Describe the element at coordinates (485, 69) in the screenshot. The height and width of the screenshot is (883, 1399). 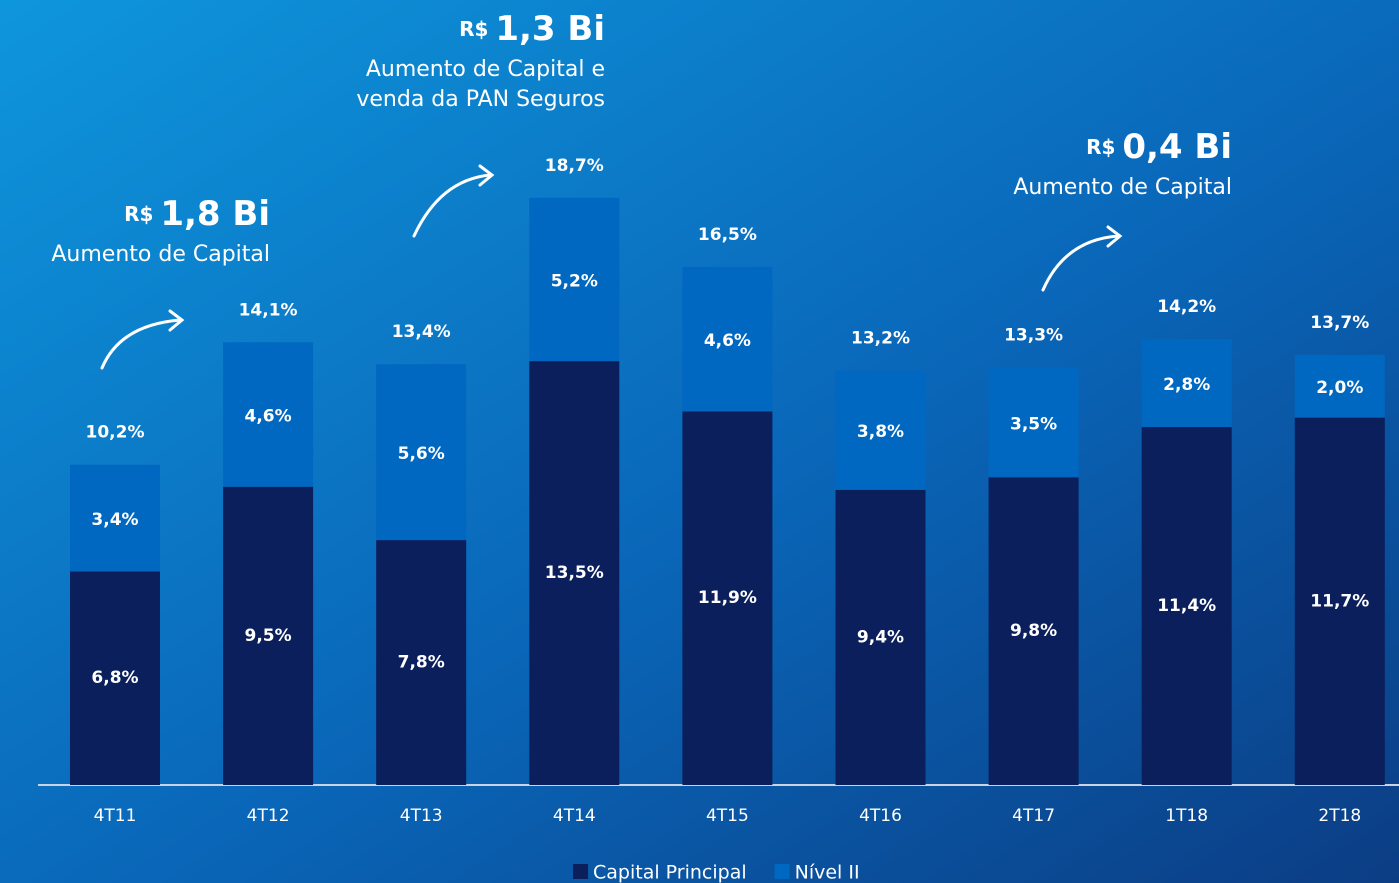
I see `annotation-text: Aumento de Capital e` at that location.